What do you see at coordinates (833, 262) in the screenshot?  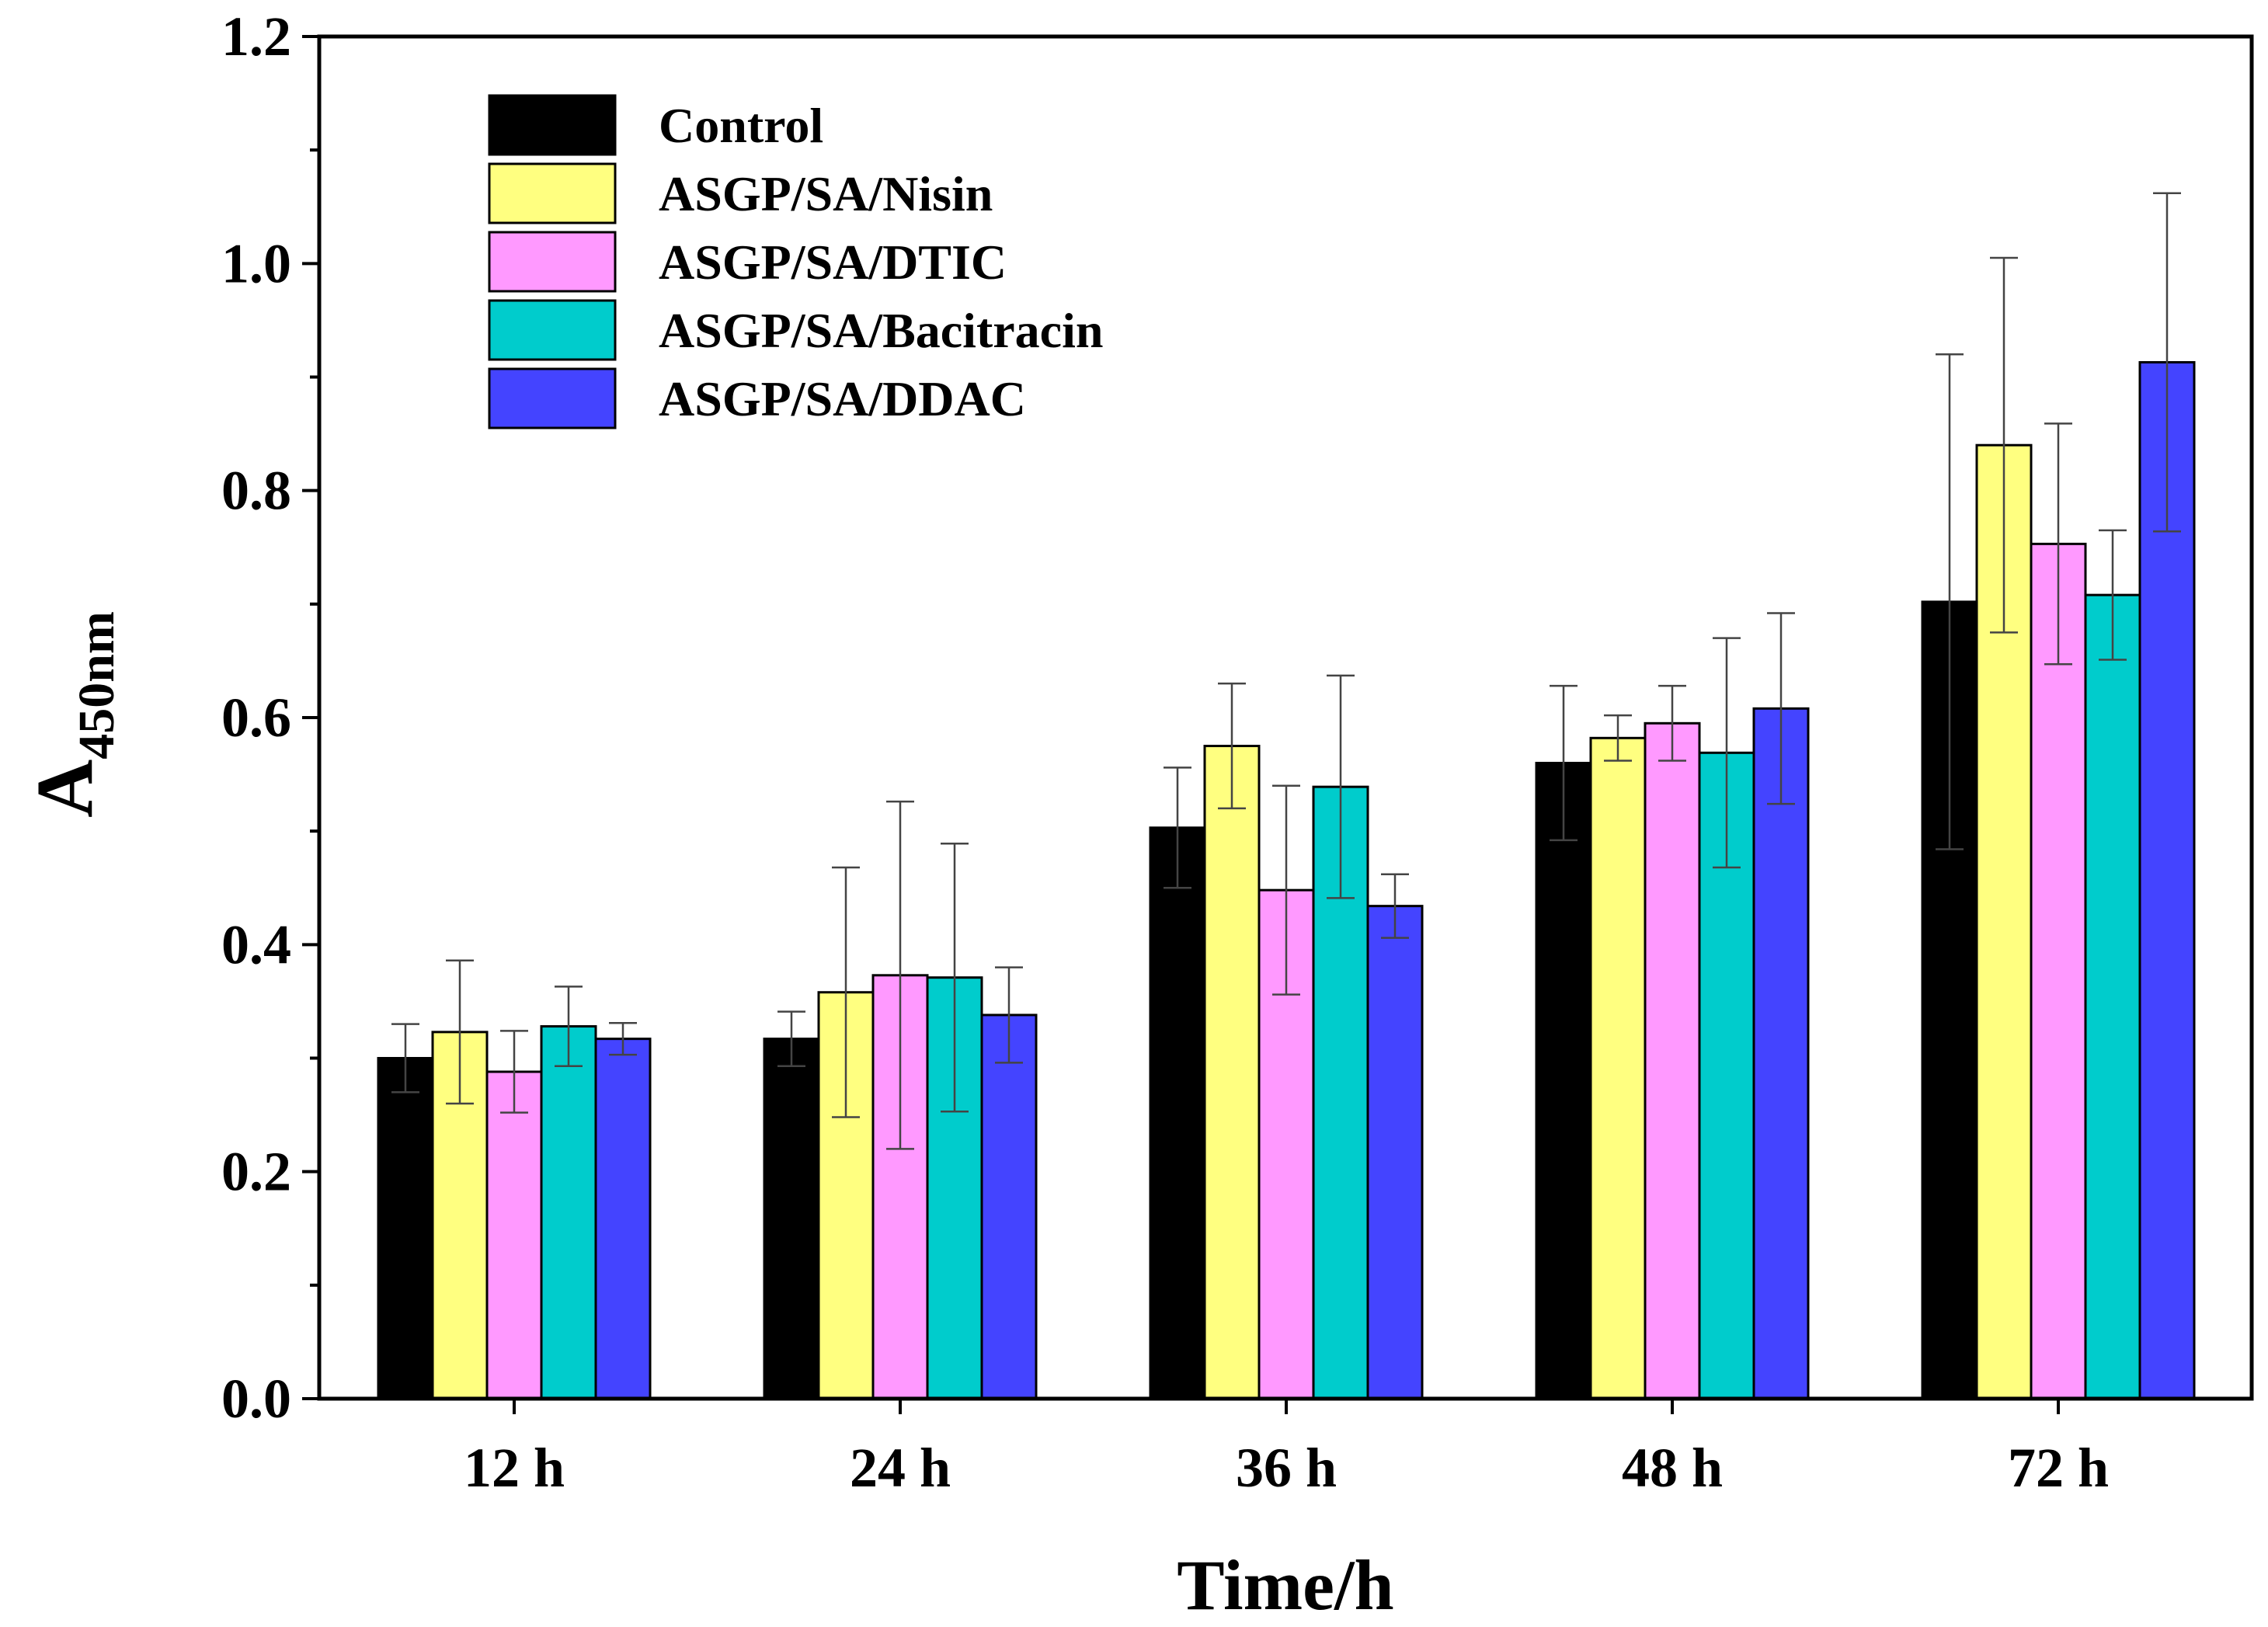 I see `legend-label: ASGP/SA/DTIC` at bounding box center [833, 262].